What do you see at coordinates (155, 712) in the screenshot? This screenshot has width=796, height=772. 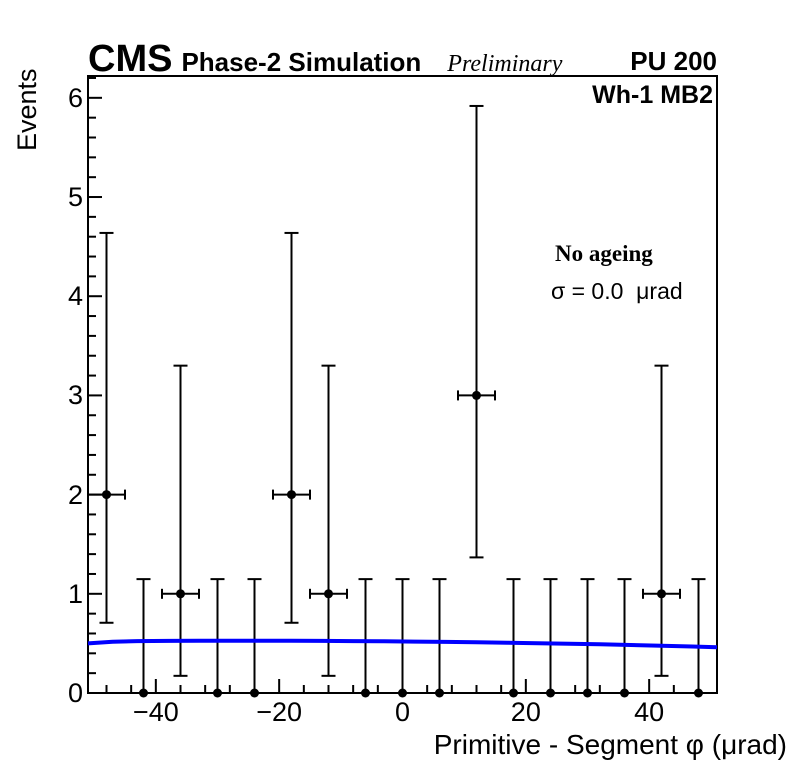 I see `x-tick-label: −40` at bounding box center [155, 712].